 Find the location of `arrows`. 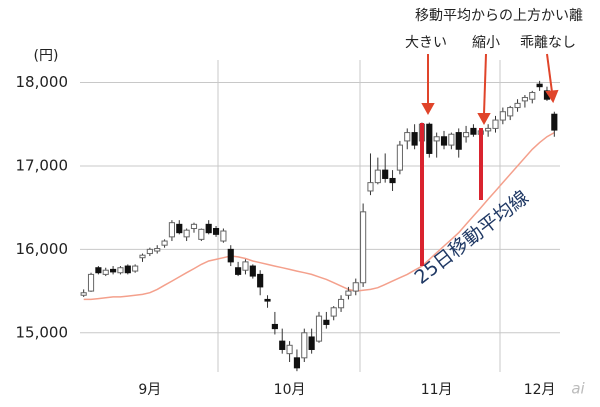

arrows is located at coordinates (490, 89).